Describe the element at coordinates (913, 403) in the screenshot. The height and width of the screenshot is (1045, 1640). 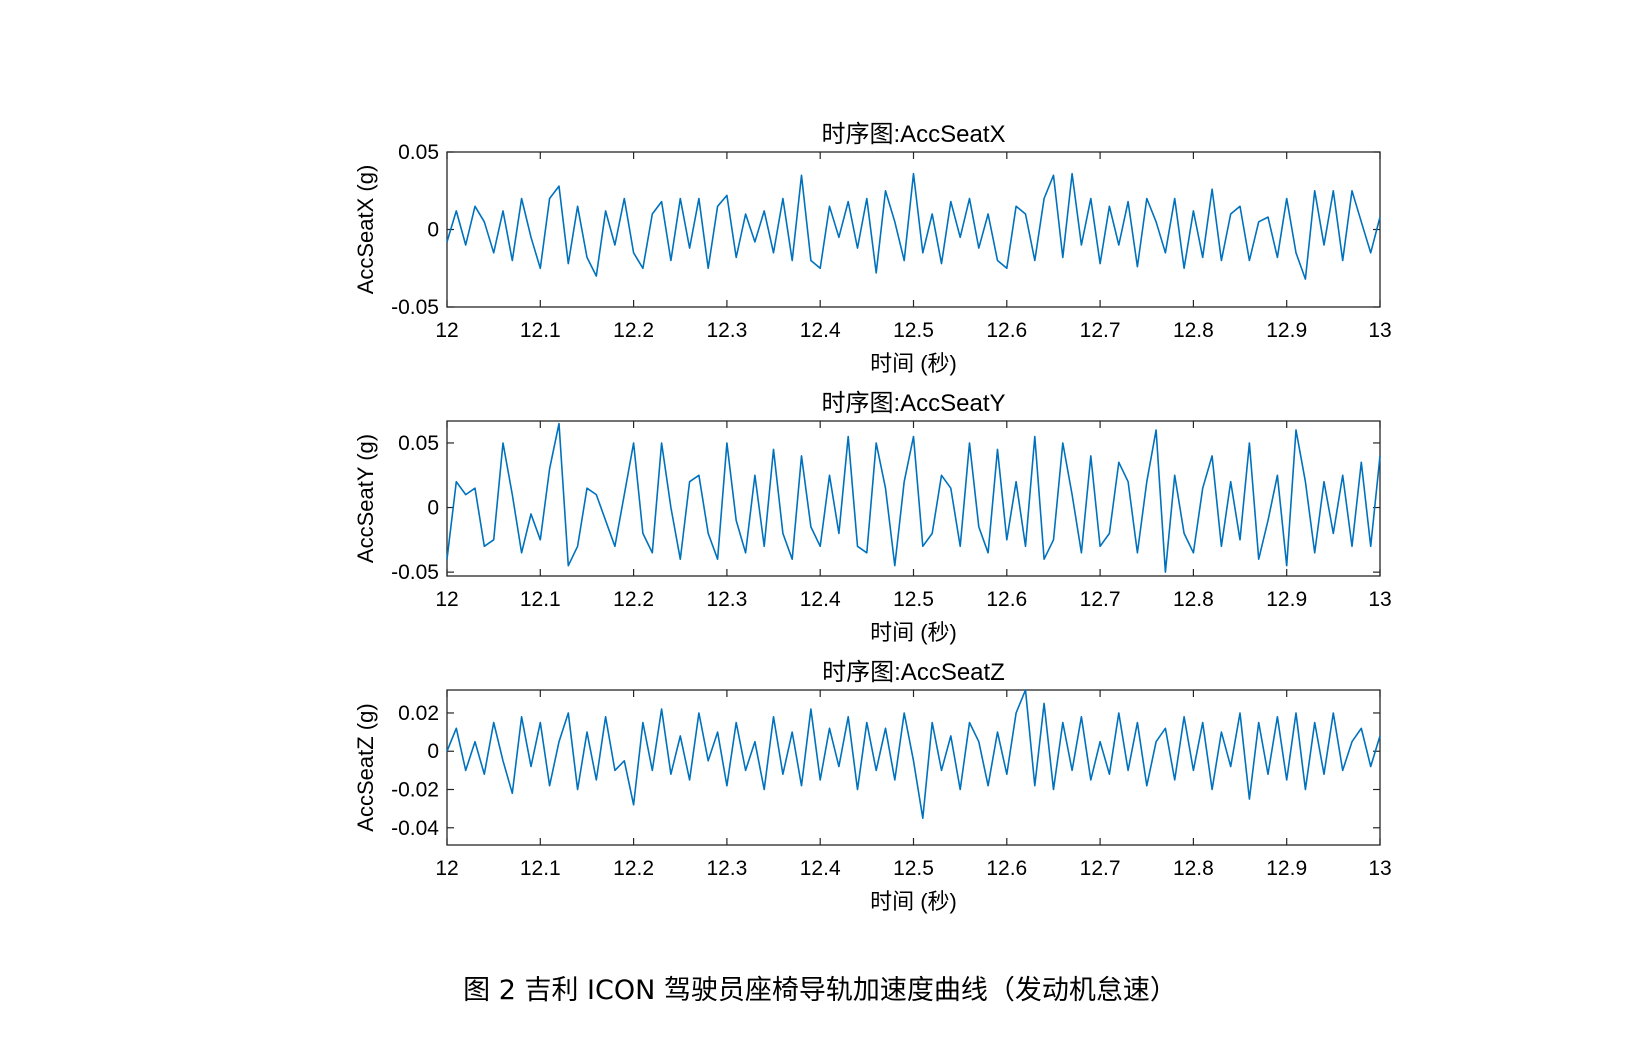
I see `chart-title: 时序图:AccSeatY` at that location.